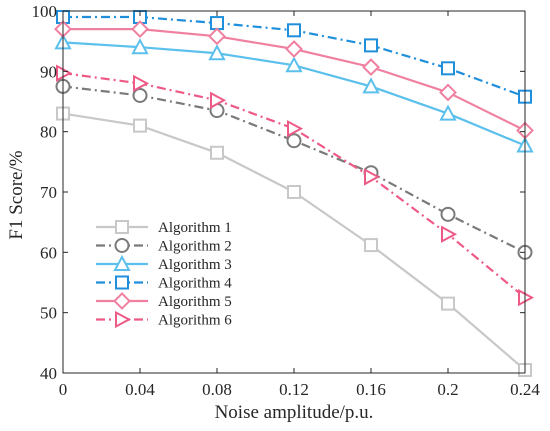 The image size is (550, 431). Describe the element at coordinates (195, 265) in the screenshot. I see `legend-label: Algorithm 3` at that location.